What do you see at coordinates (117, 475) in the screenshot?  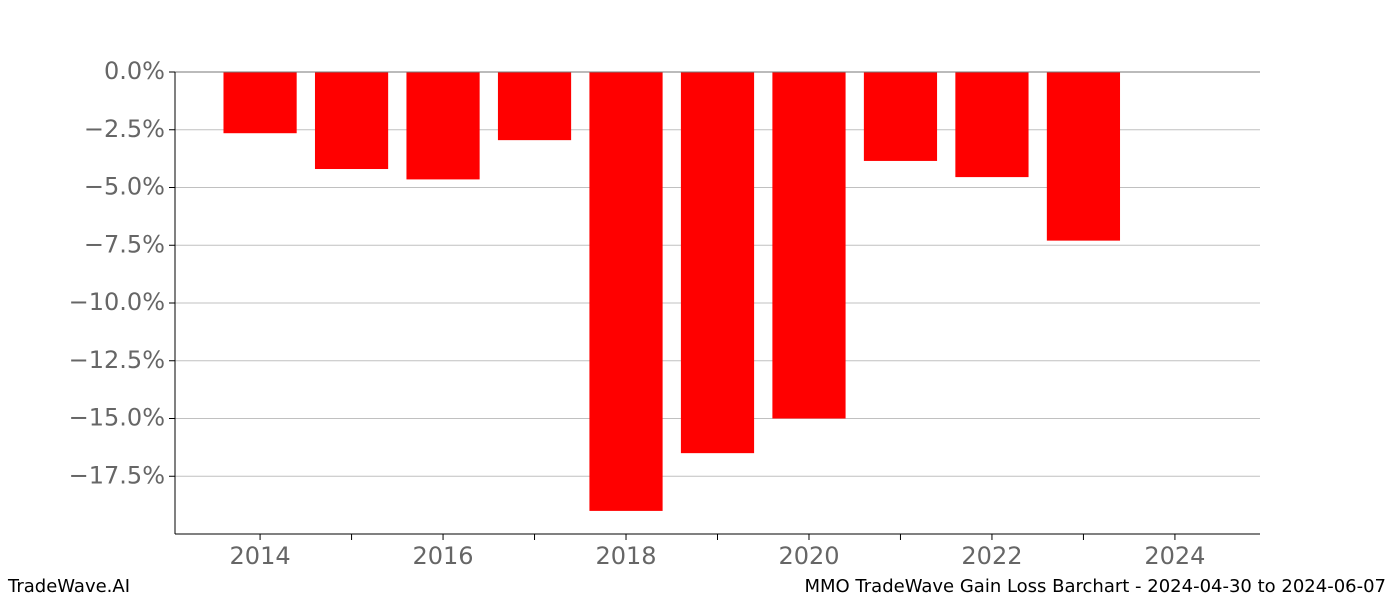 I see `y-tick-label: −17.5%` at bounding box center [117, 475].